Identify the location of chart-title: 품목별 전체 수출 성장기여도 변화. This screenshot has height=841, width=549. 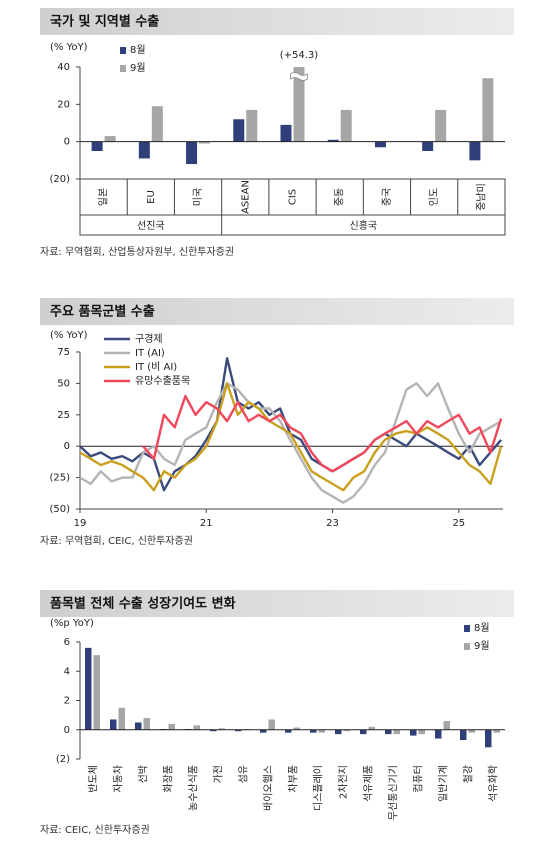
(143, 604).